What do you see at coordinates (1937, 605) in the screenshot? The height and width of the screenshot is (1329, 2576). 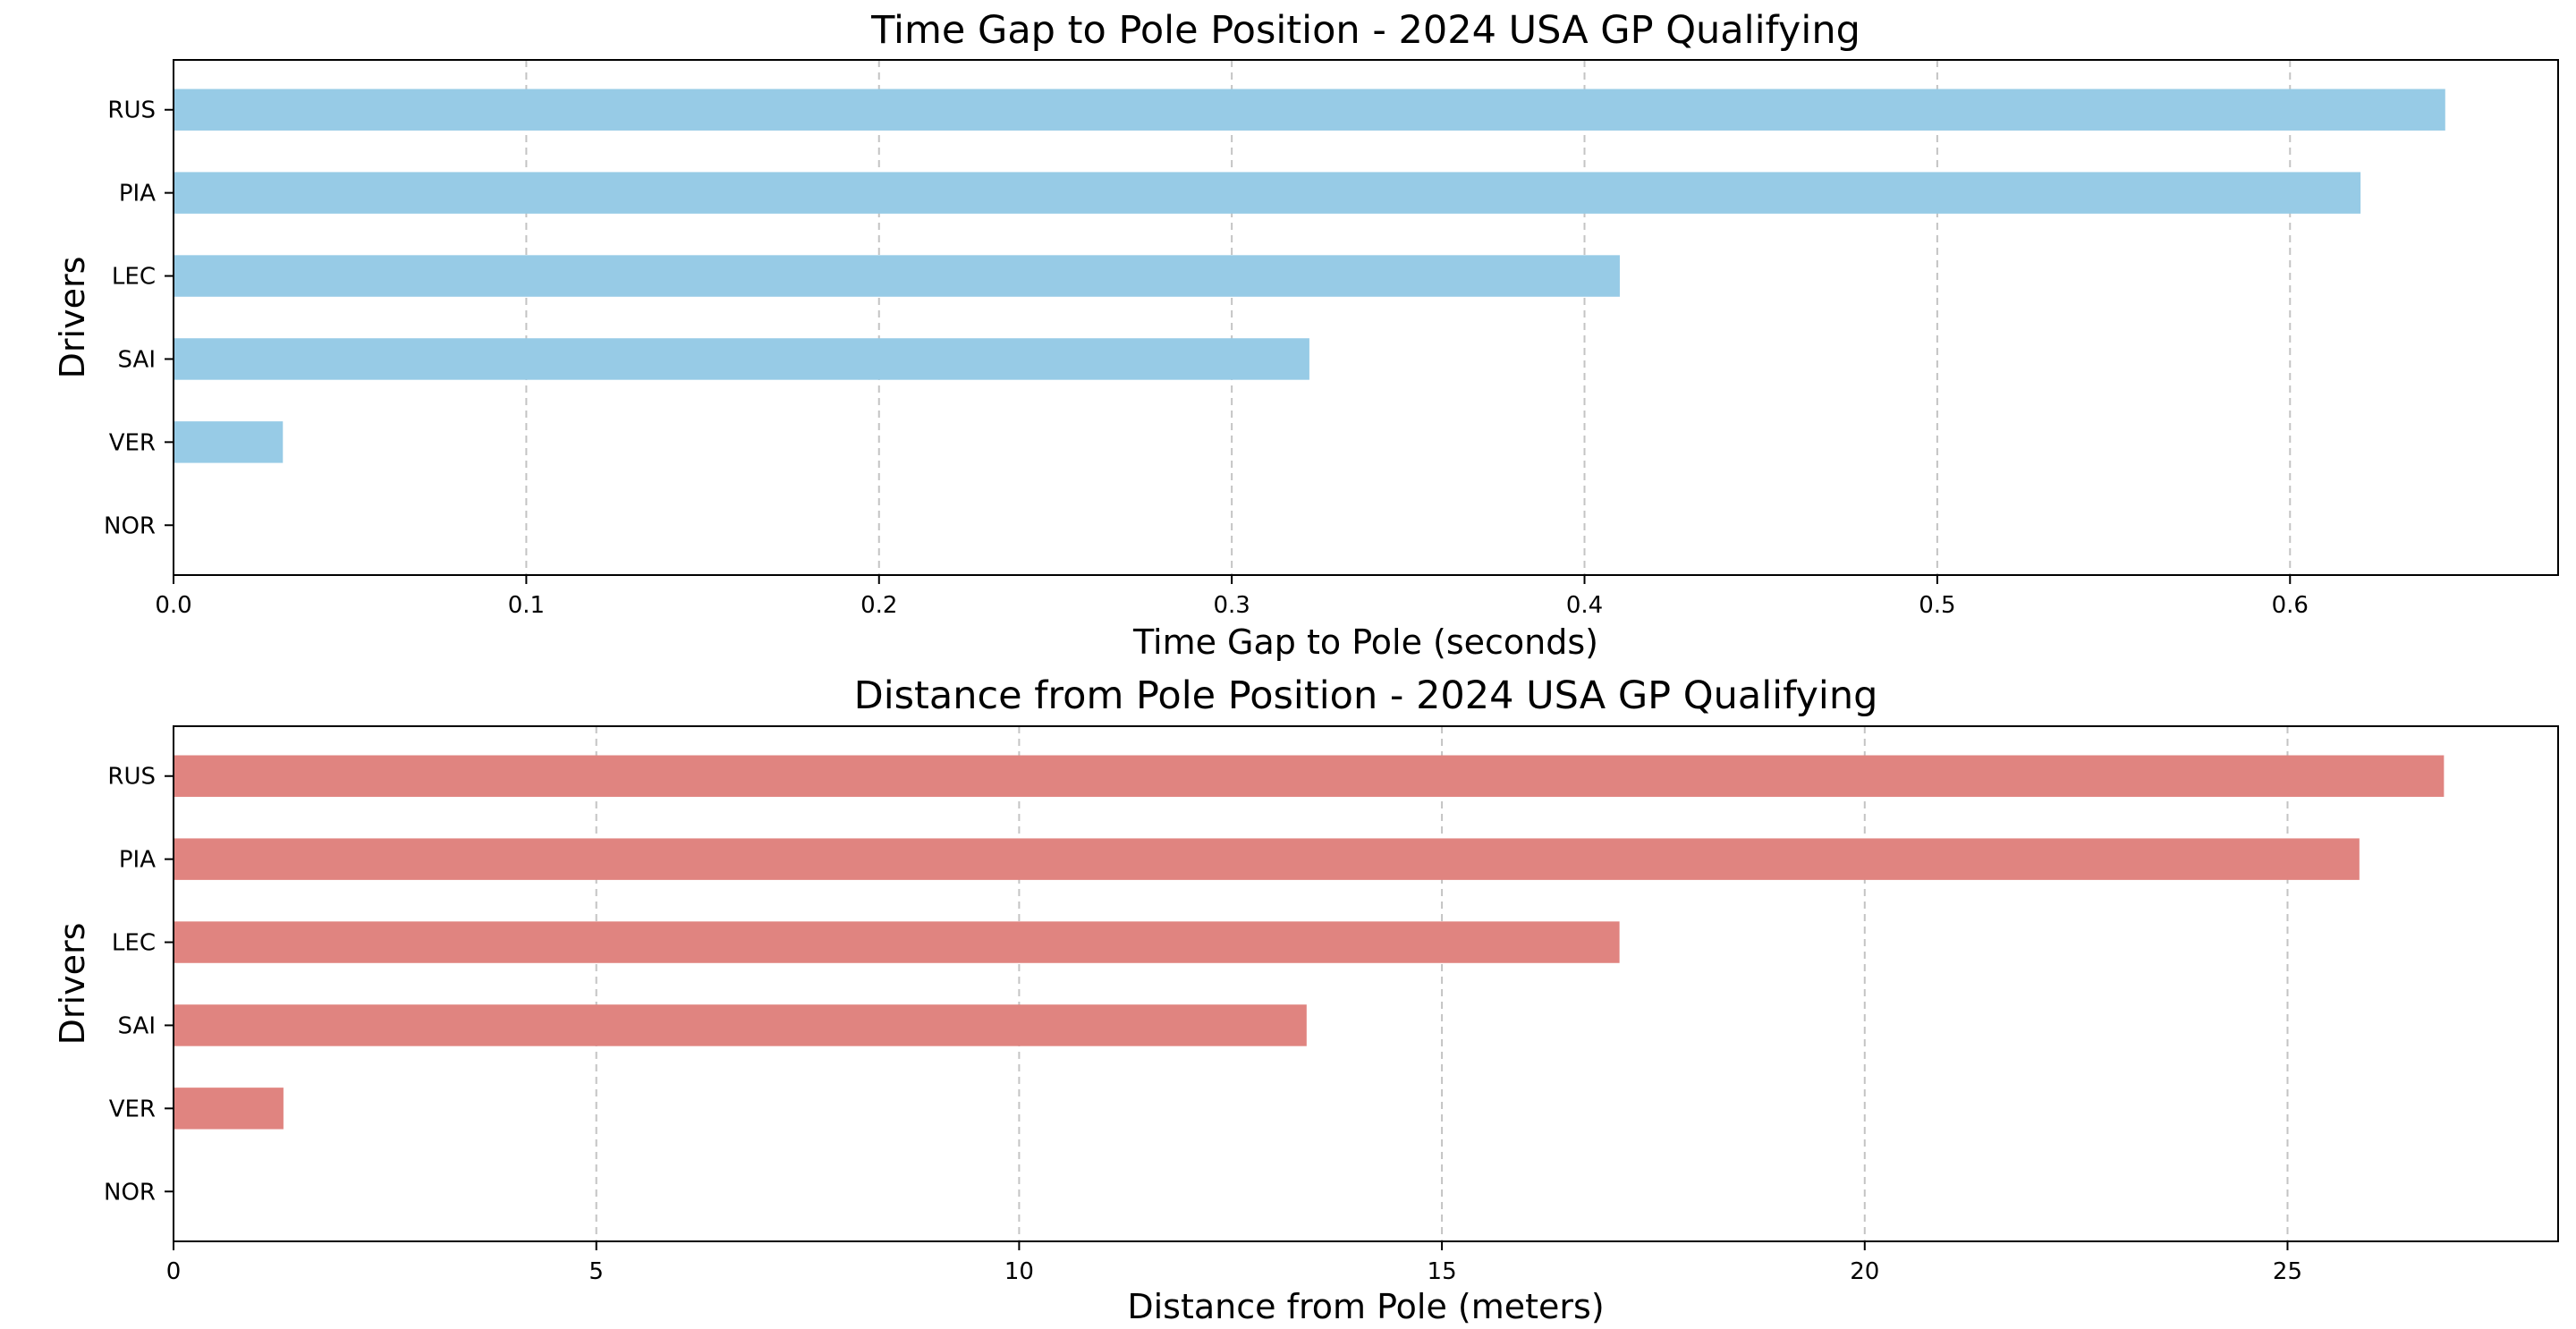 I see `x-tick-label: 0.5` at bounding box center [1937, 605].